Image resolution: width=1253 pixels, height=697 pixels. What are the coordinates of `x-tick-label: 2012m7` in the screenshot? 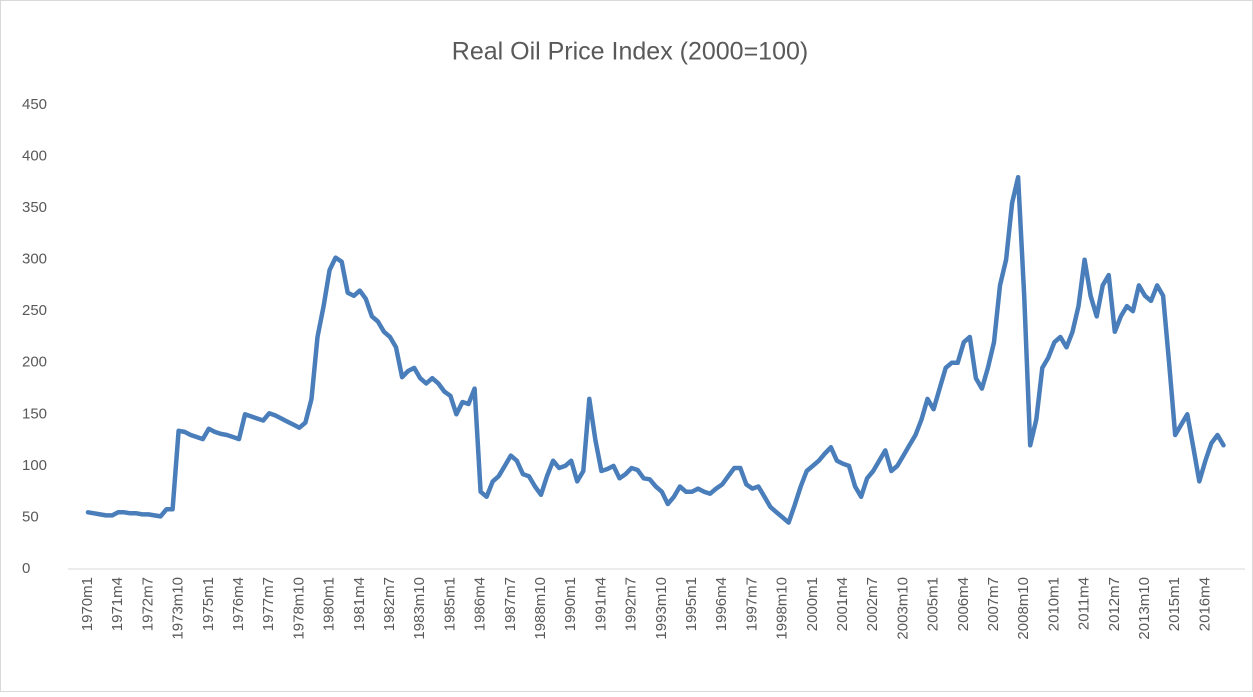 It's located at (1114, 604).